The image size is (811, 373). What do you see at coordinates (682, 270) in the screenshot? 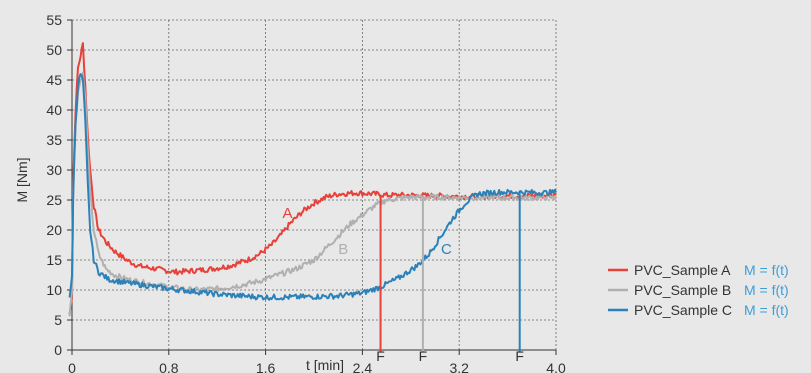
I see `legend-name-A: PVC_Sample A` at bounding box center [682, 270].